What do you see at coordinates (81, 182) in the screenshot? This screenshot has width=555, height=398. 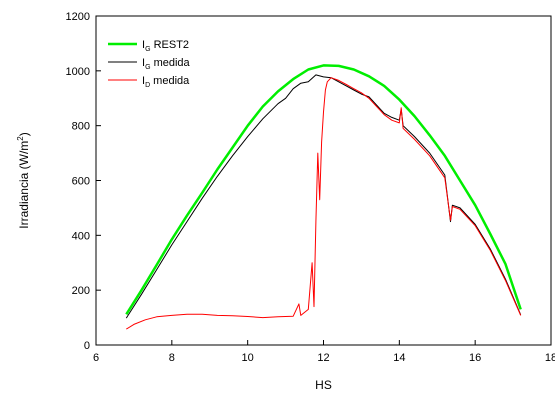 I see `y-tick-label: 600` at bounding box center [81, 182].